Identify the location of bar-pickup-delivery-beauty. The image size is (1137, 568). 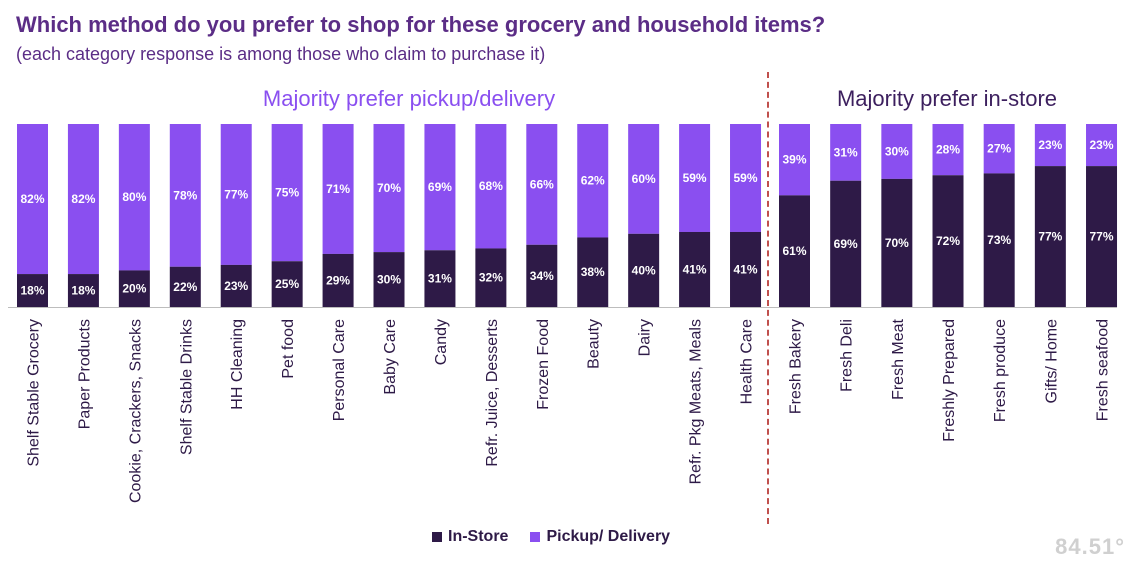
(593, 181).